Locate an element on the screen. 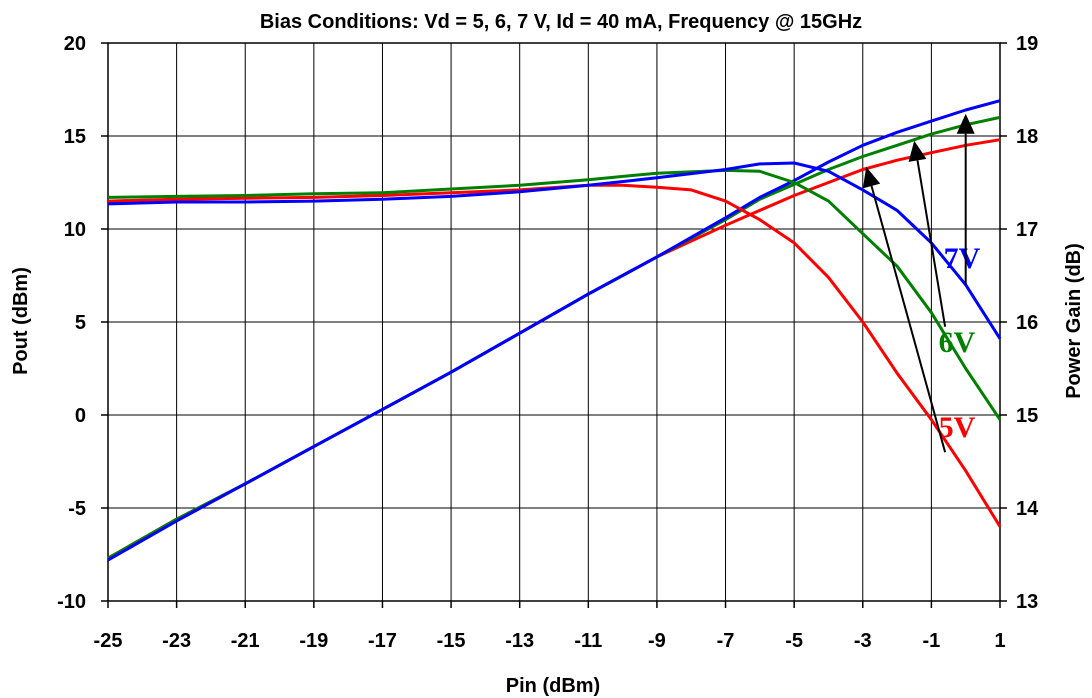  x-tick-label: -3 is located at coordinates (863, 641).